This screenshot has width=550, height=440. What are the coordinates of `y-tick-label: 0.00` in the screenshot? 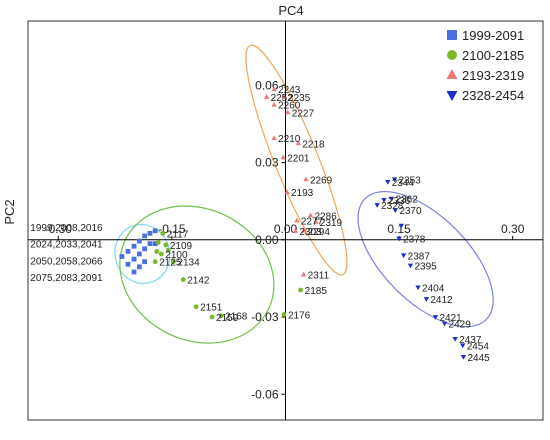 It's located at (267, 240).